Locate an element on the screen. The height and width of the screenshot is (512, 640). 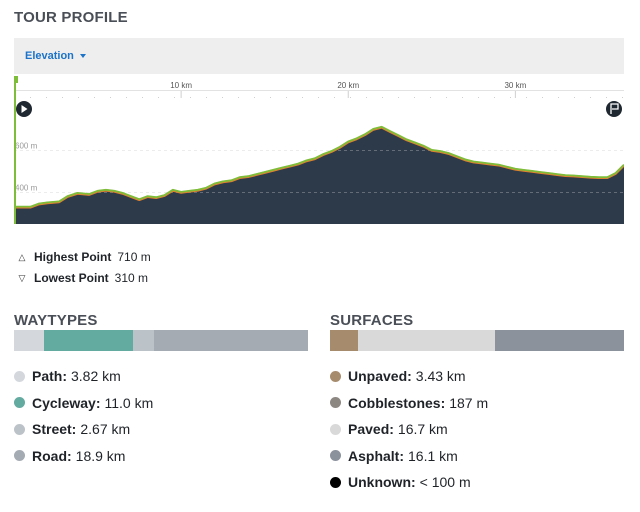
highest-point-stat: △ Highest Point 710 m is located at coordinates (83, 257).